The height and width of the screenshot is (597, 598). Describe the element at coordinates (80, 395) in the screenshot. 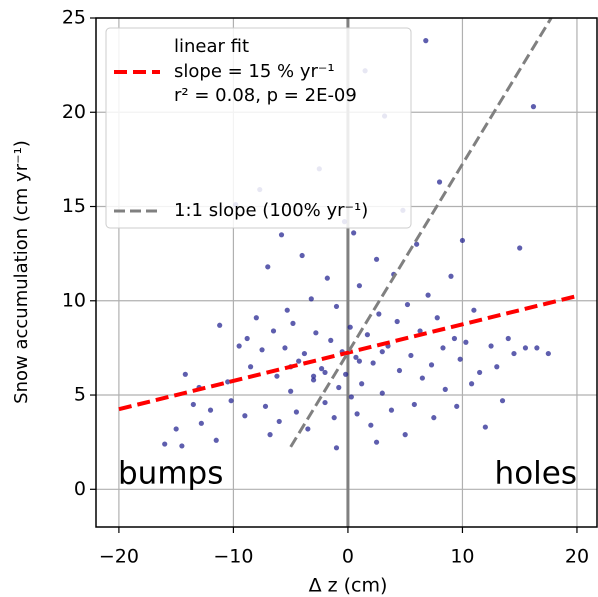

I see `y-tick-label: 5` at that location.